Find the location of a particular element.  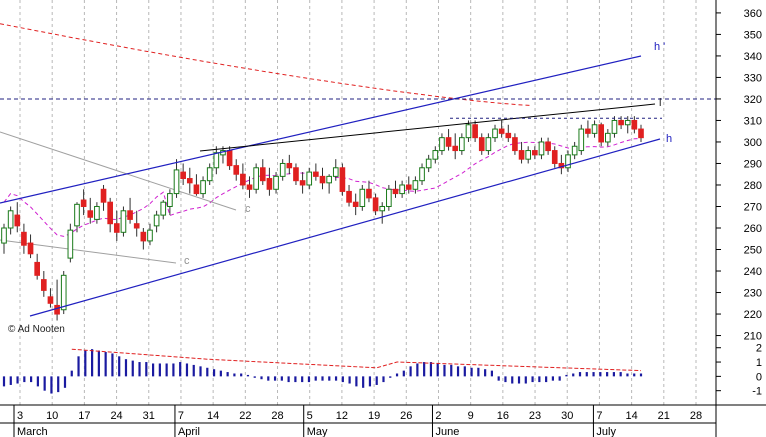

day-tick-label: 7 is located at coordinates (181, 416).